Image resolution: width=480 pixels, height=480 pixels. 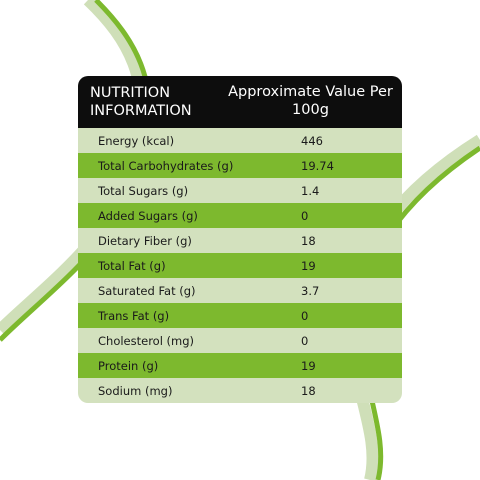 I want to click on nutrient-name: Total Sugars (g), so click(x=143, y=191).